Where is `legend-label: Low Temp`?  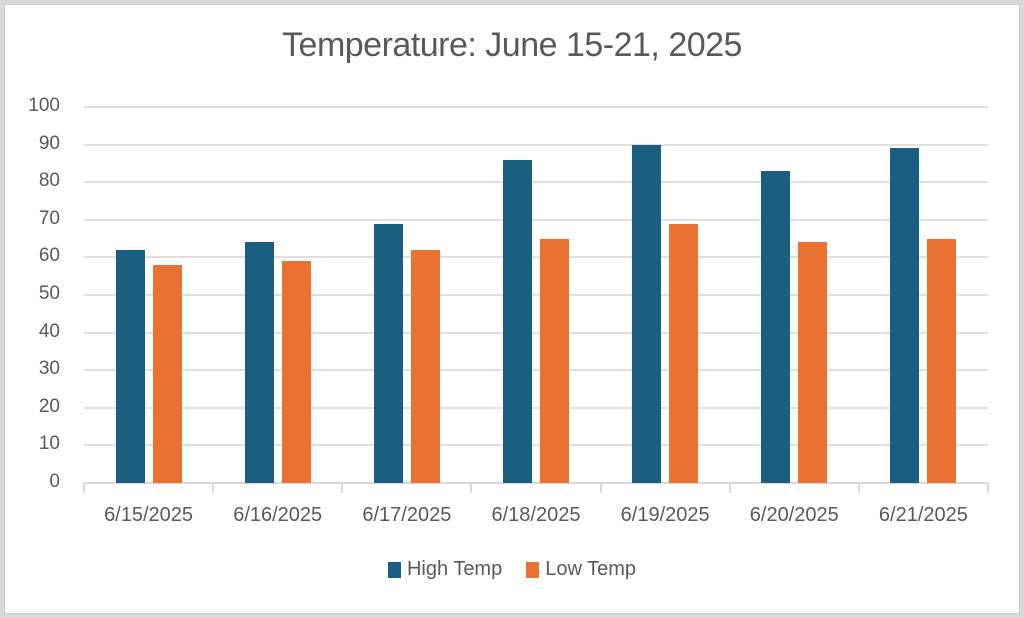
legend-label: Low Temp is located at coordinates (591, 569).